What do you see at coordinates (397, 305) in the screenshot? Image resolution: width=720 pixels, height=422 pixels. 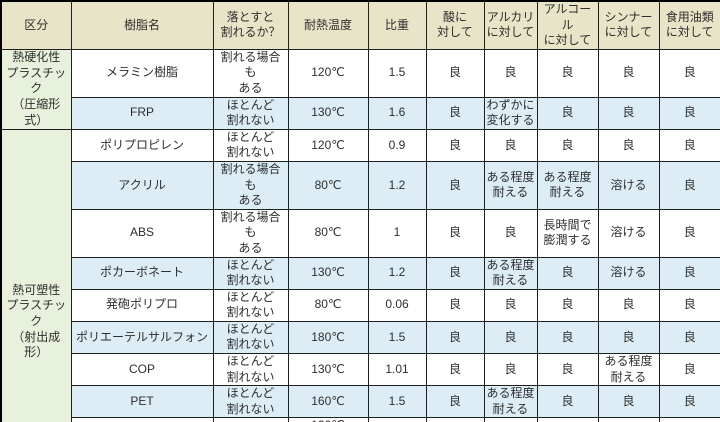 I see `specific-gravity-cell: 0.06` at bounding box center [397, 305].